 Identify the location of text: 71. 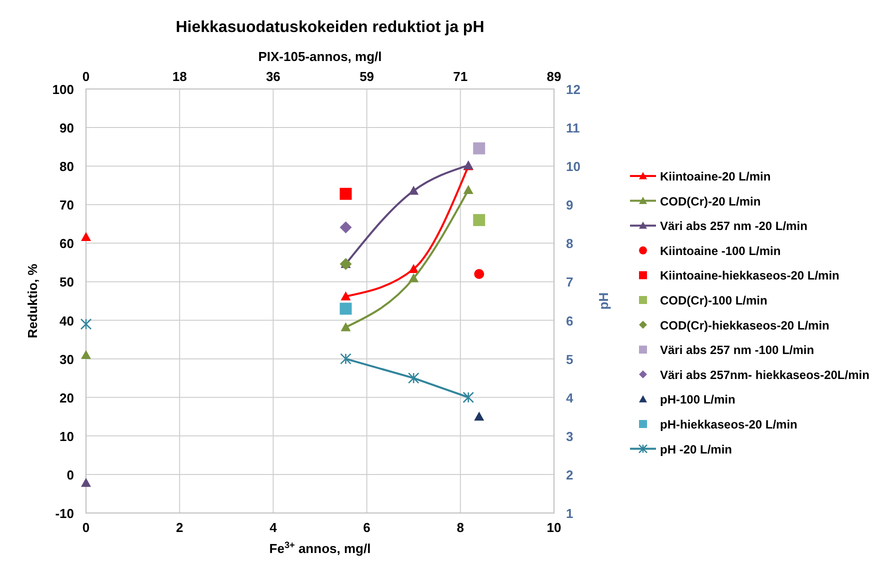
(460, 76).